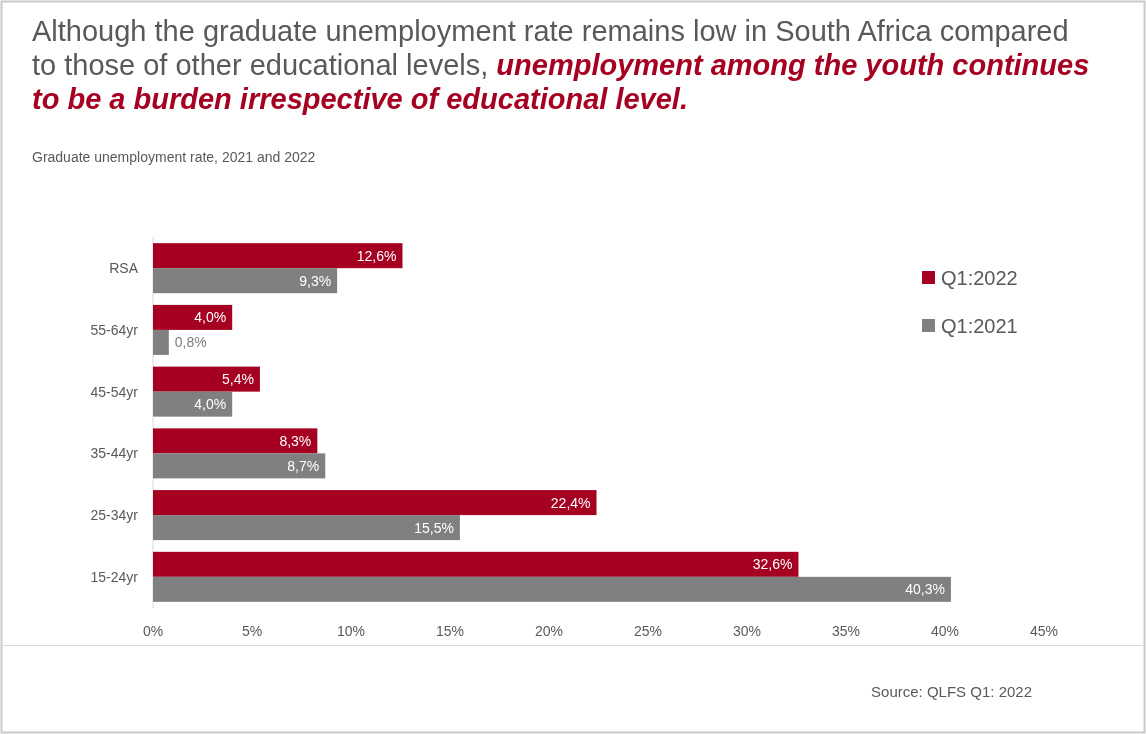 Image resolution: width=1146 pixels, height=734 pixels. What do you see at coordinates (114, 576) in the screenshot?
I see `y-tick-label: 15-24yr` at bounding box center [114, 576].